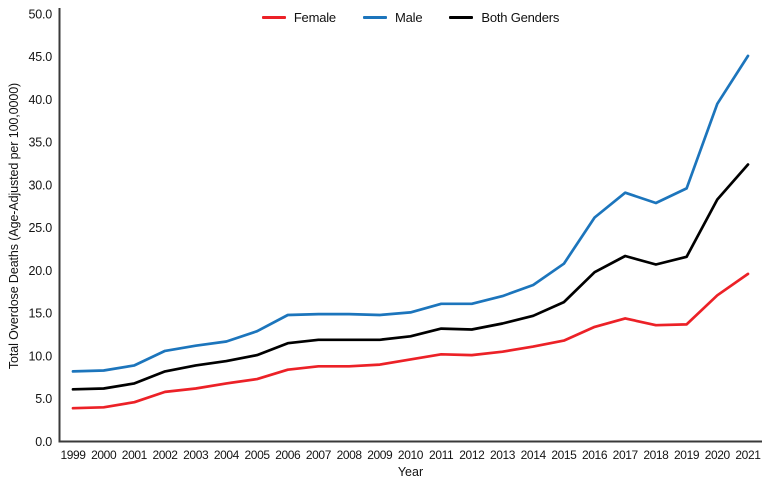 Image resolution: width=768 pixels, height=485 pixels. I want to click on y-tick-label: 15.0, so click(40, 314).